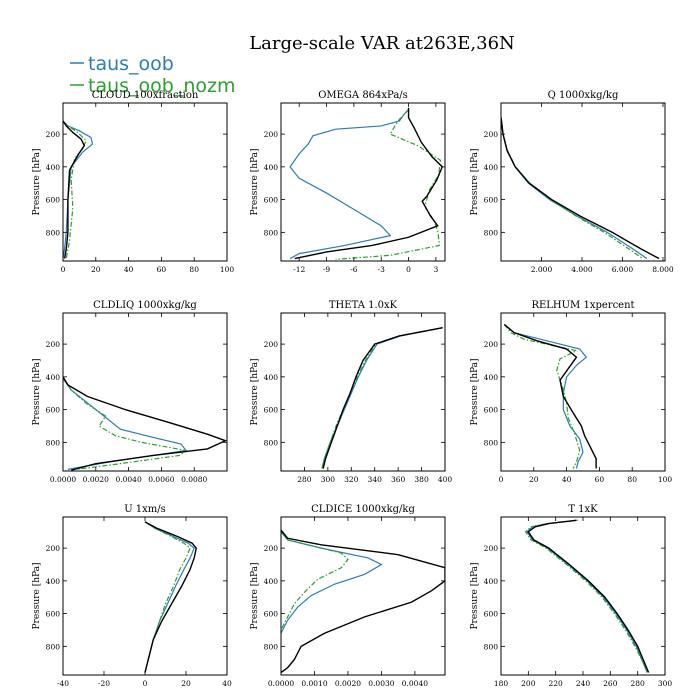 The image size is (700, 700). What do you see at coordinates (556, 683) in the screenshot?
I see `x-tick-label: 220` at bounding box center [556, 683].